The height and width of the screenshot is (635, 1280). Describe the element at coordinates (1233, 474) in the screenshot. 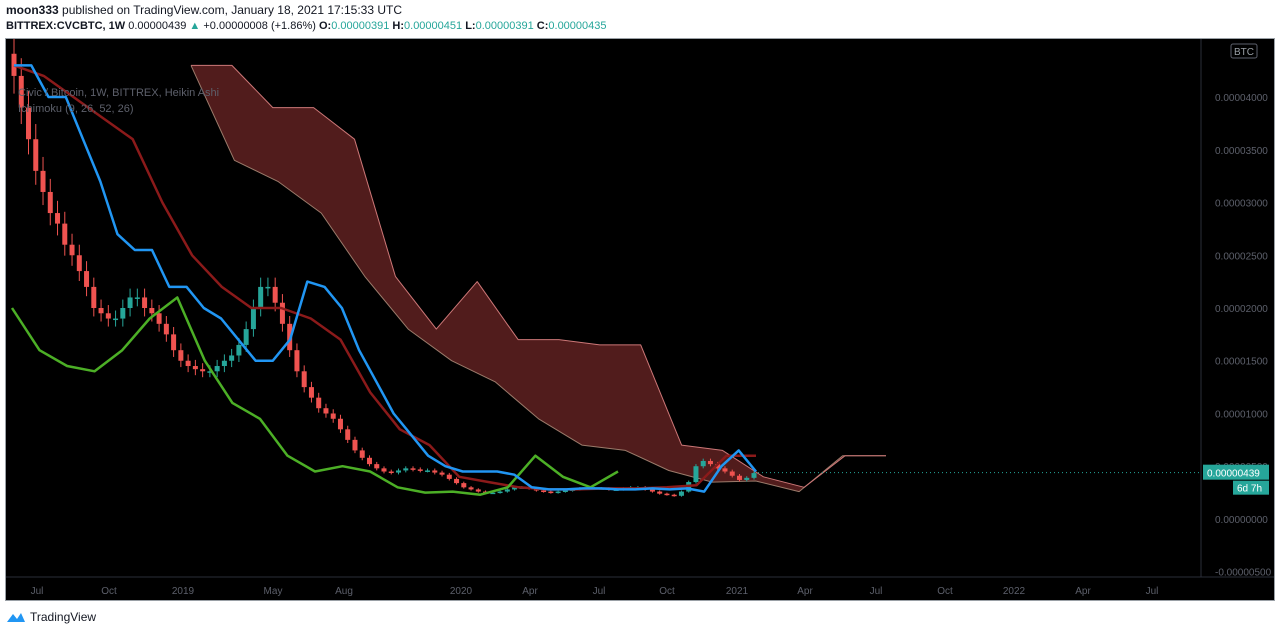

I see `last-price-label: 0.00000439` at that location.